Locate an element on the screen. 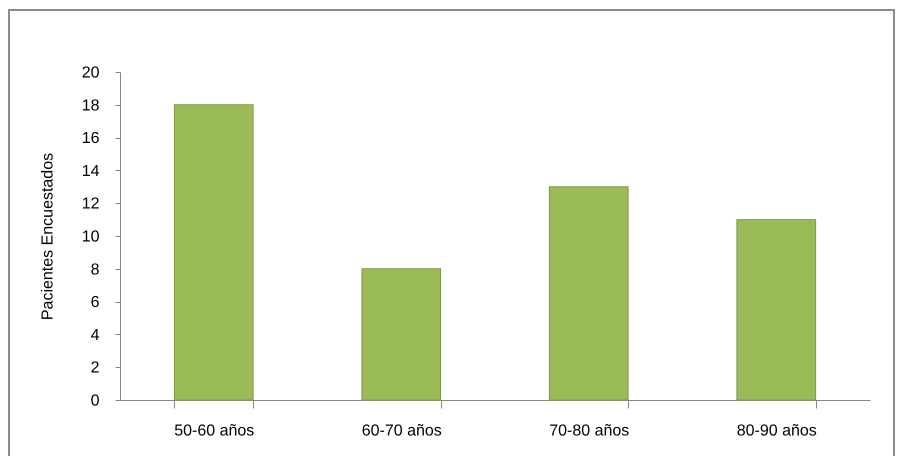  y-tick-label: 8 is located at coordinates (95, 269).